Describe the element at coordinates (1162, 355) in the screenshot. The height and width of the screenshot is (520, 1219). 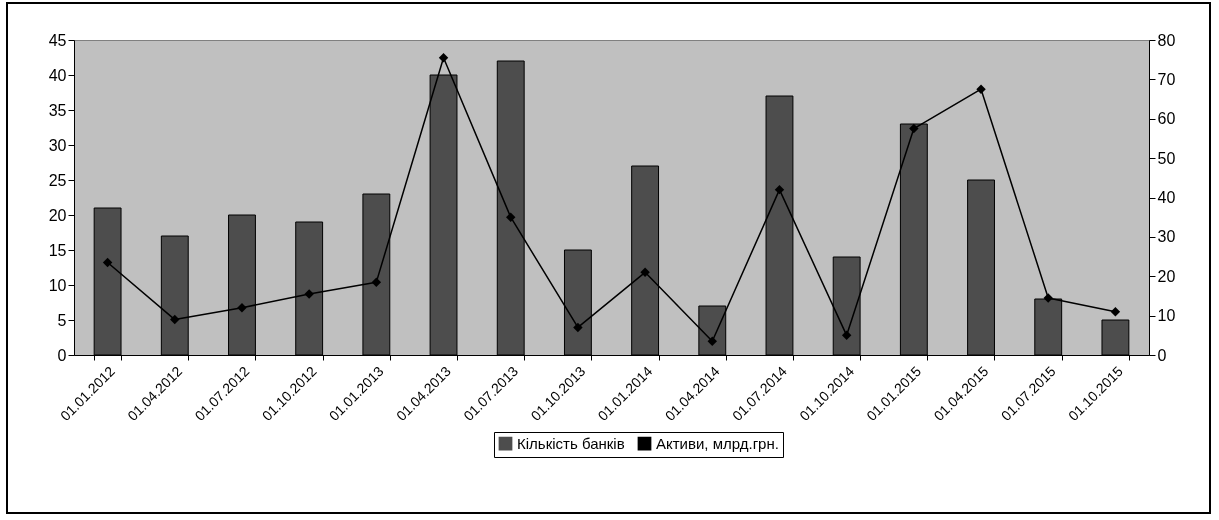
I see `y2-tick-label: 0` at that location.